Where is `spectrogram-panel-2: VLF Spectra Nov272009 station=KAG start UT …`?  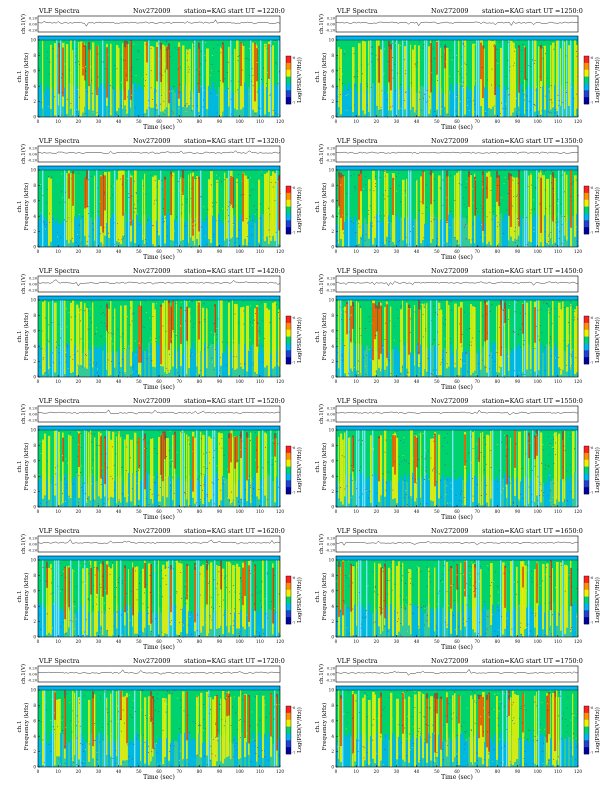
spectrogram-panel-2: VLF Spectra Nov272009 station=KAG start UT … is located at coordinates (458, 69).